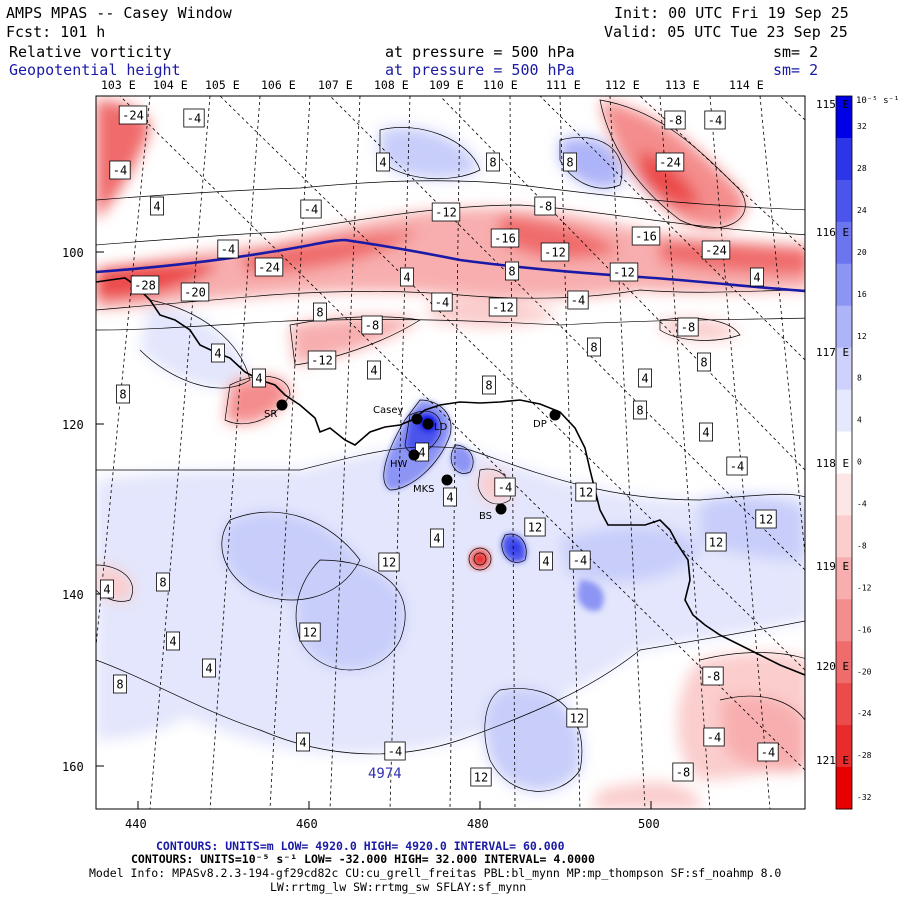  I want to click on strong-negative-vorticity, so click(480, 559).